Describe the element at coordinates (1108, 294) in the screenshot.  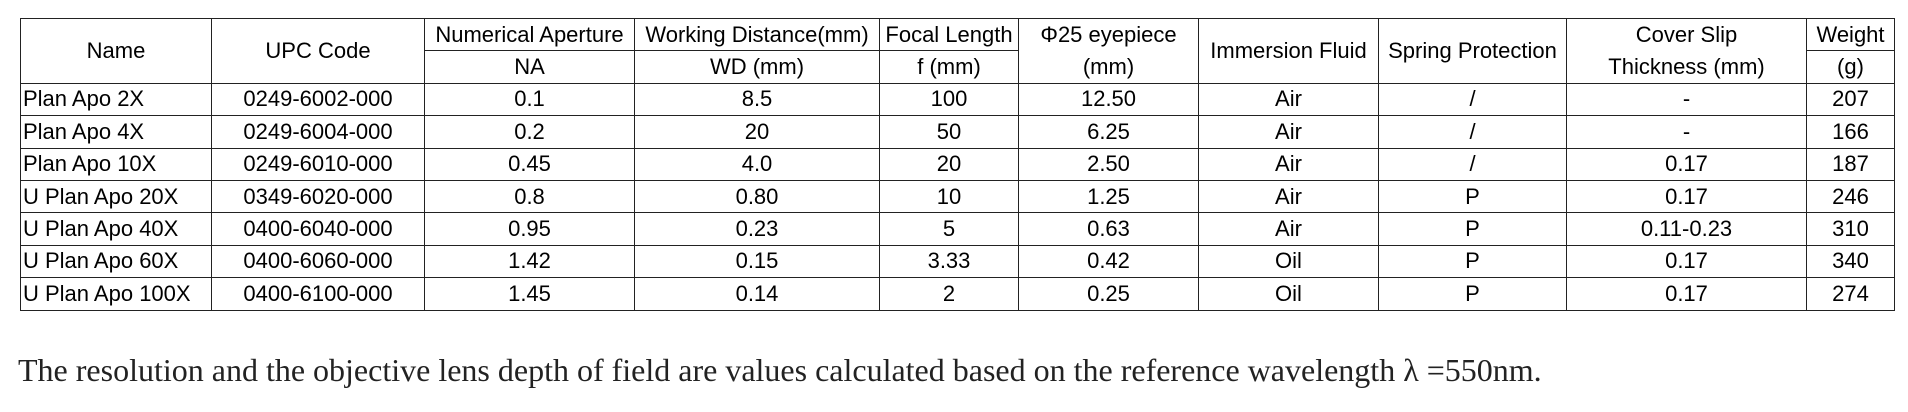
I see `cell-eye: 0.25` at that location.